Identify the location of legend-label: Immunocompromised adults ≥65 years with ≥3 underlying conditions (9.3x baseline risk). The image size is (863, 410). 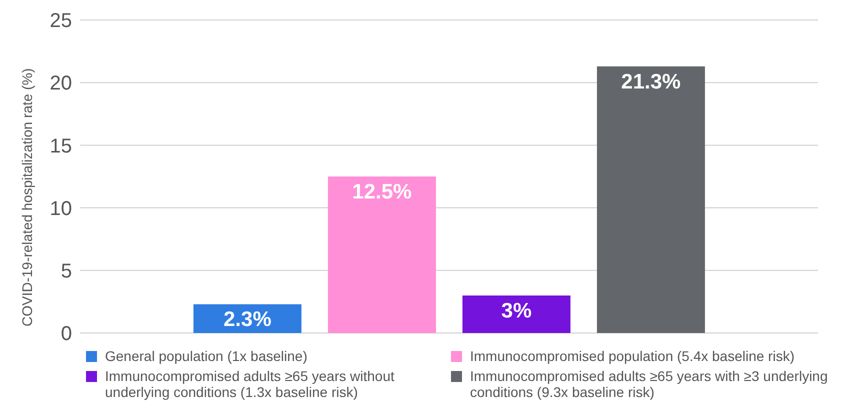
(649, 384).